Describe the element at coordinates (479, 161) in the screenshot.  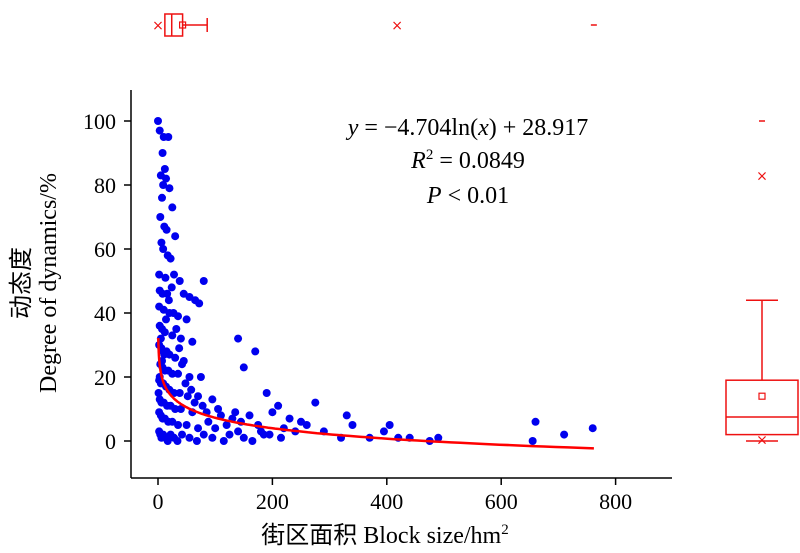
I see `r-value: = 0.0849` at that location.